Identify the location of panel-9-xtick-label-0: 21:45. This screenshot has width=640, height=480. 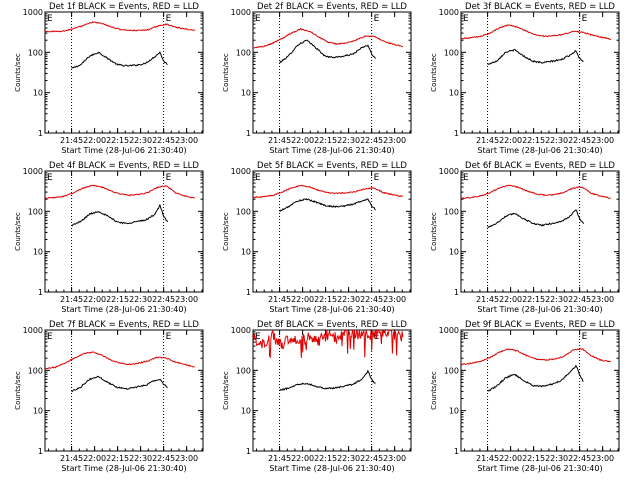
(487, 458).